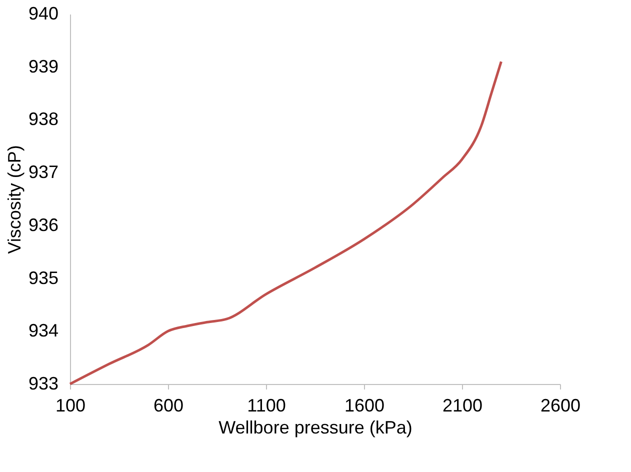  What do you see at coordinates (43, 330) in the screenshot?
I see `y-tick-label: 934` at bounding box center [43, 330].